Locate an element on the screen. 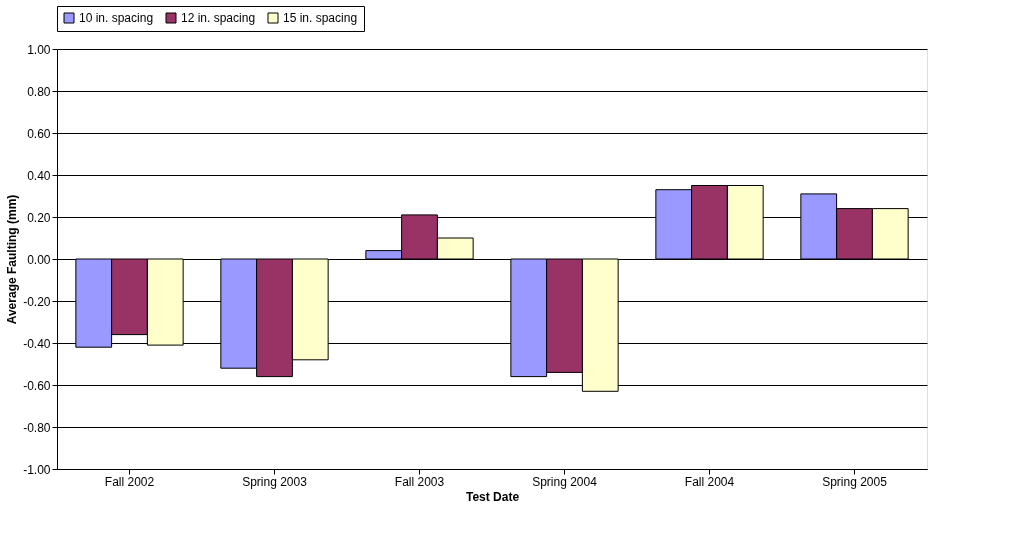  y-tick-label: 0.00 is located at coordinates (39, 259).